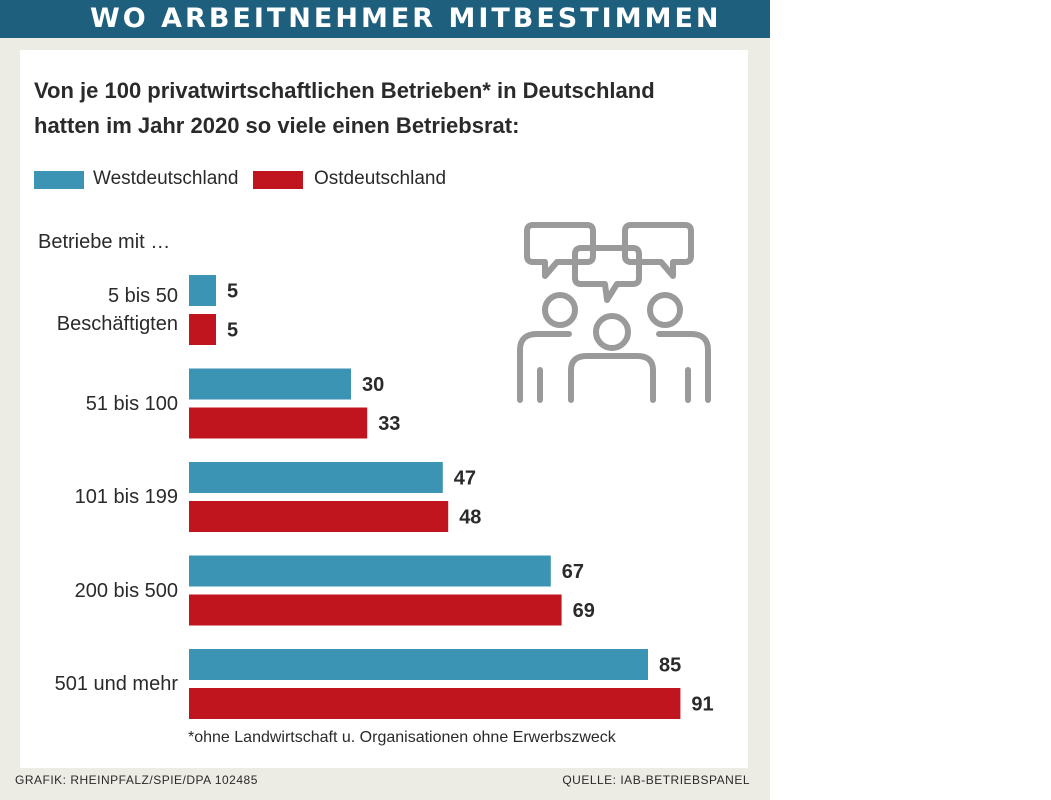 The height and width of the screenshot is (800, 1051). What do you see at coordinates (117, 310) in the screenshot?
I see `category-label-0: 5 bis 50 Beschäftigten` at bounding box center [117, 310].